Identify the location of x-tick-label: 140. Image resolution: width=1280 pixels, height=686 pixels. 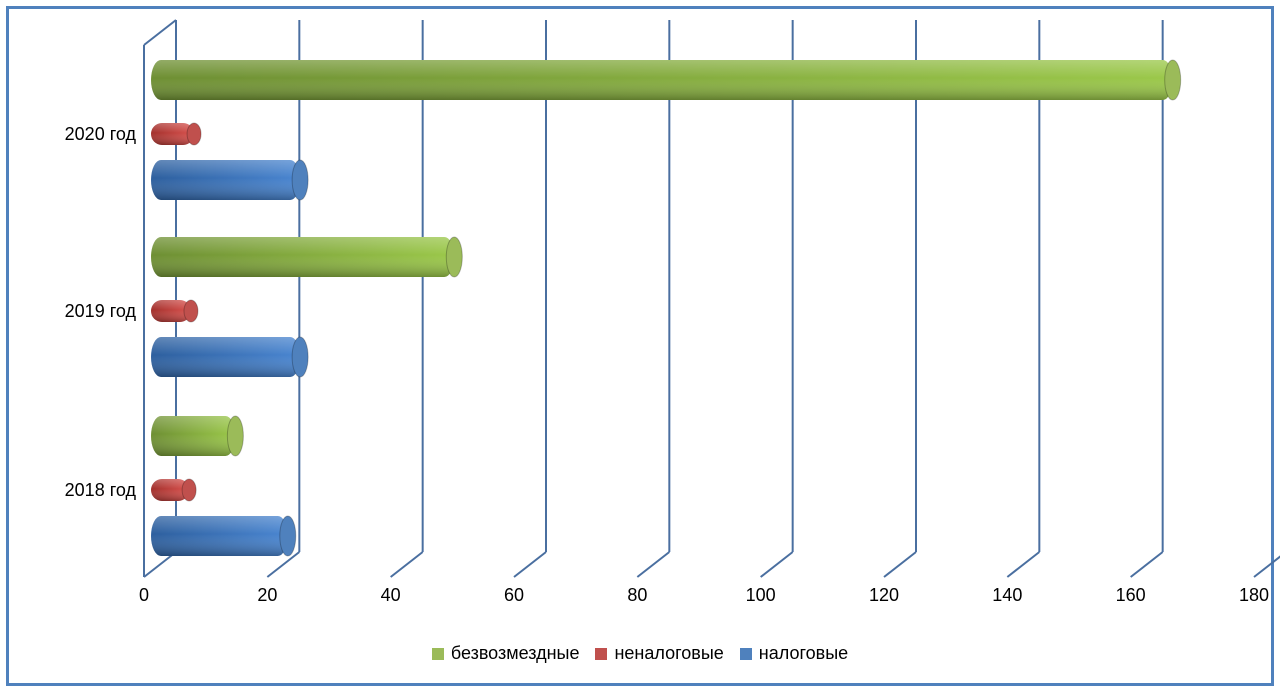
(1007, 595).